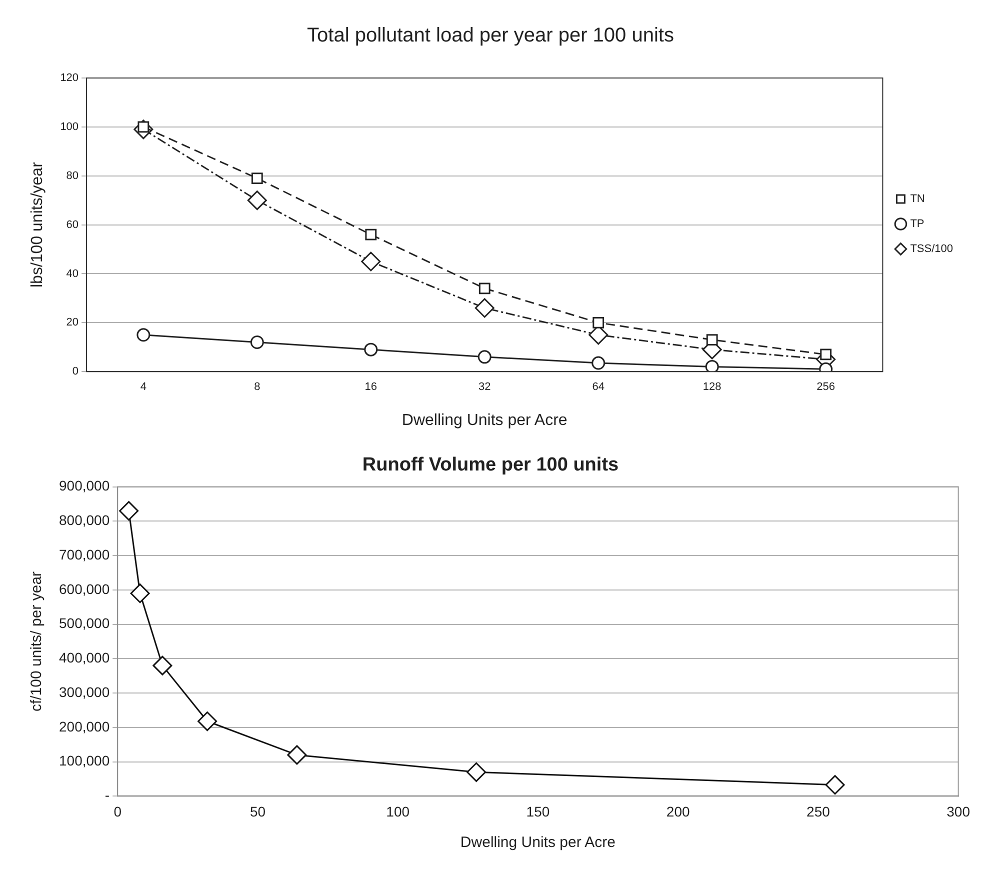 The height and width of the screenshot is (874, 981). Describe the element at coordinates (72, 176) in the screenshot. I see `y-tick-label: 80` at that location.